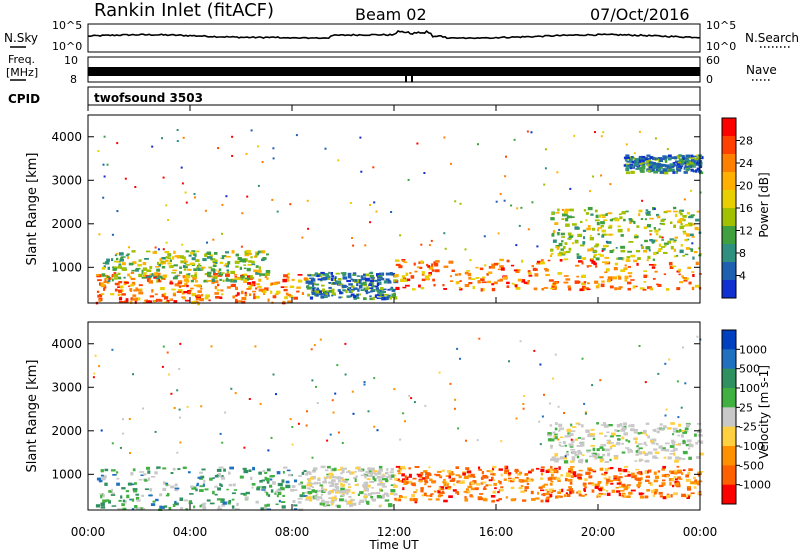  I want to click on velocity-colorbar-segment, so click(729, 494).